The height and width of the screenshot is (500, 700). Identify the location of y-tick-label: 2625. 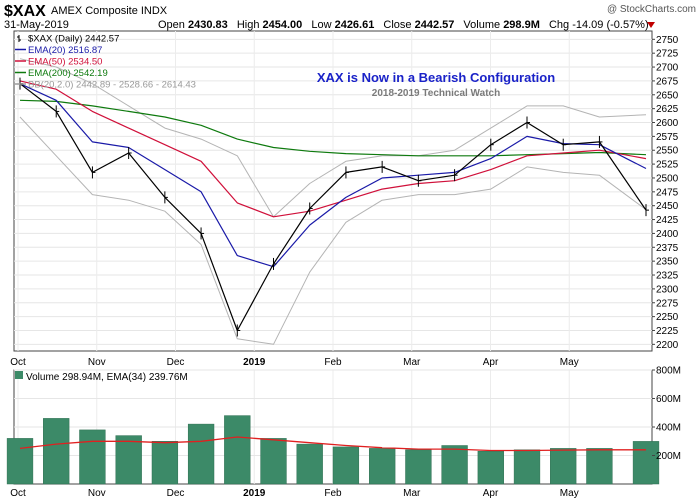
(667, 109).